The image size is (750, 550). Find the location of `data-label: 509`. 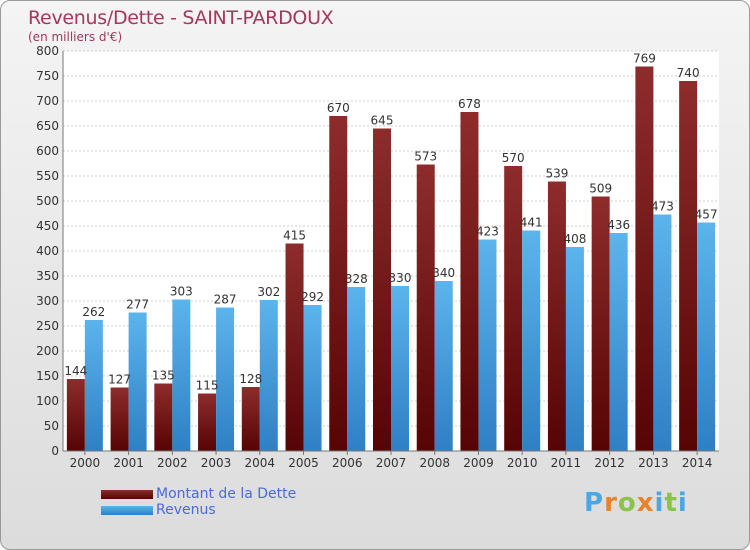

data-label: 509 is located at coordinates (600, 189).